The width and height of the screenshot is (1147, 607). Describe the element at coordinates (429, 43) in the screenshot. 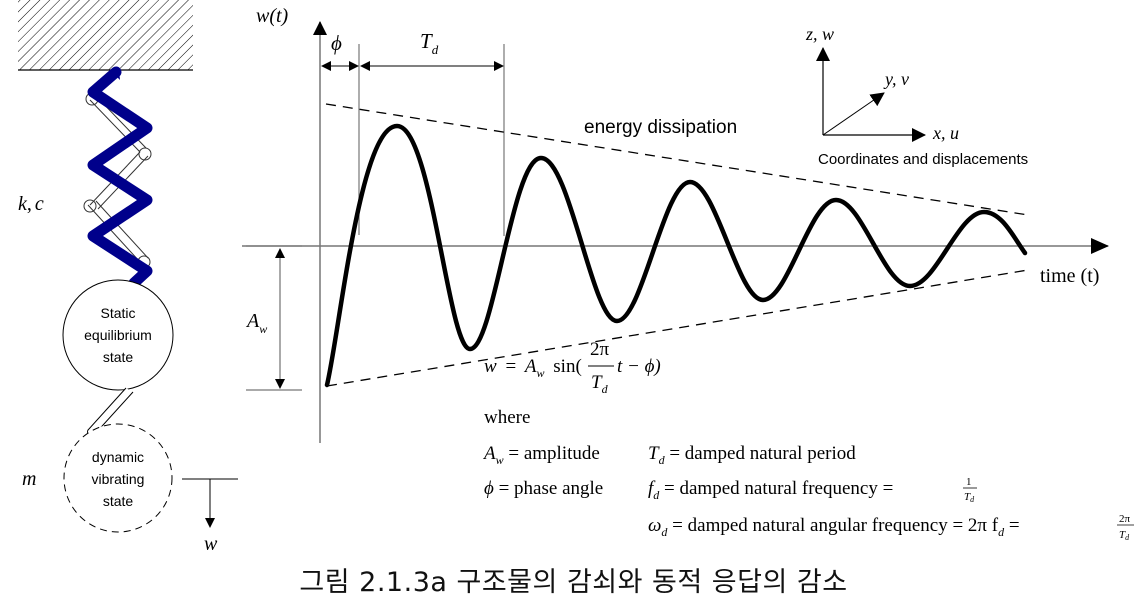

I see `period-label: Td` at that location.